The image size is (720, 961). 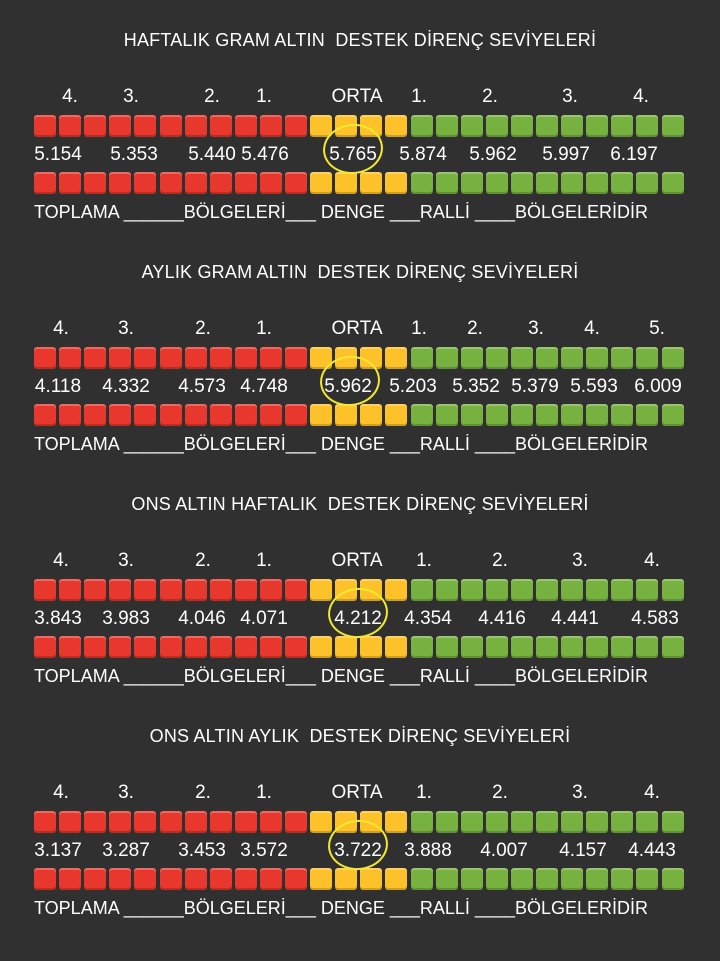 I want to click on level-value: 4.443, so click(x=652, y=850).